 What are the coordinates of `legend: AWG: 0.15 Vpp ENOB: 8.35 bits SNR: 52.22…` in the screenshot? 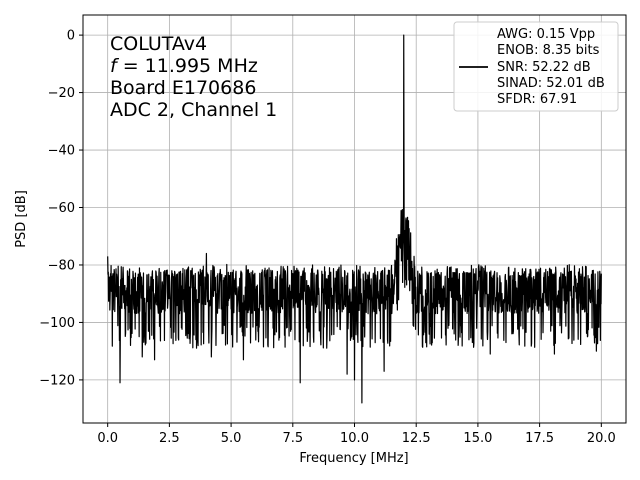 It's located at (536, 66).